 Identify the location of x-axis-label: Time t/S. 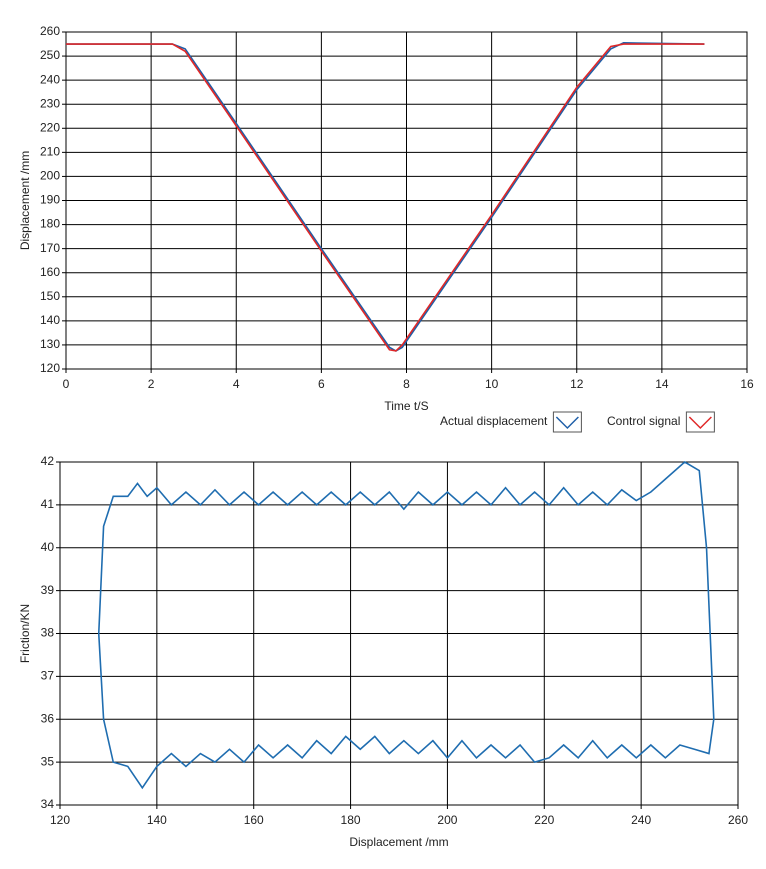
(406, 406).